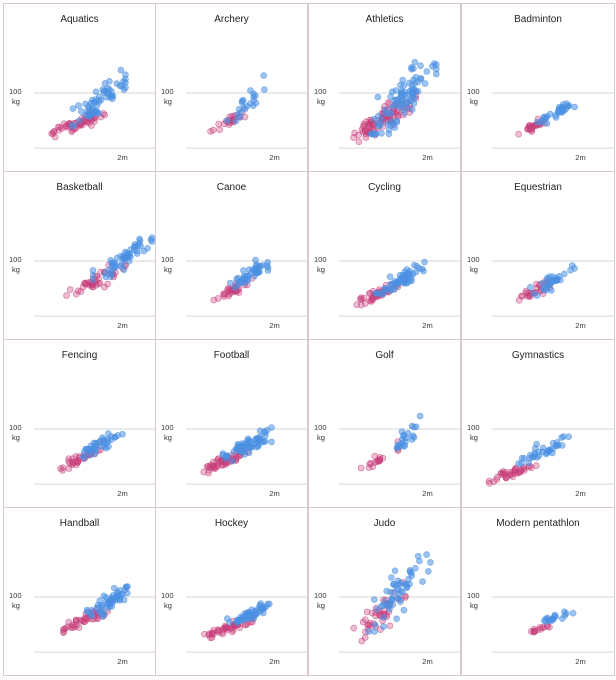  What do you see at coordinates (231, 423) in the screenshot?
I see `panel-football: Football 100 kg 2m` at bounding box center [231, 423].